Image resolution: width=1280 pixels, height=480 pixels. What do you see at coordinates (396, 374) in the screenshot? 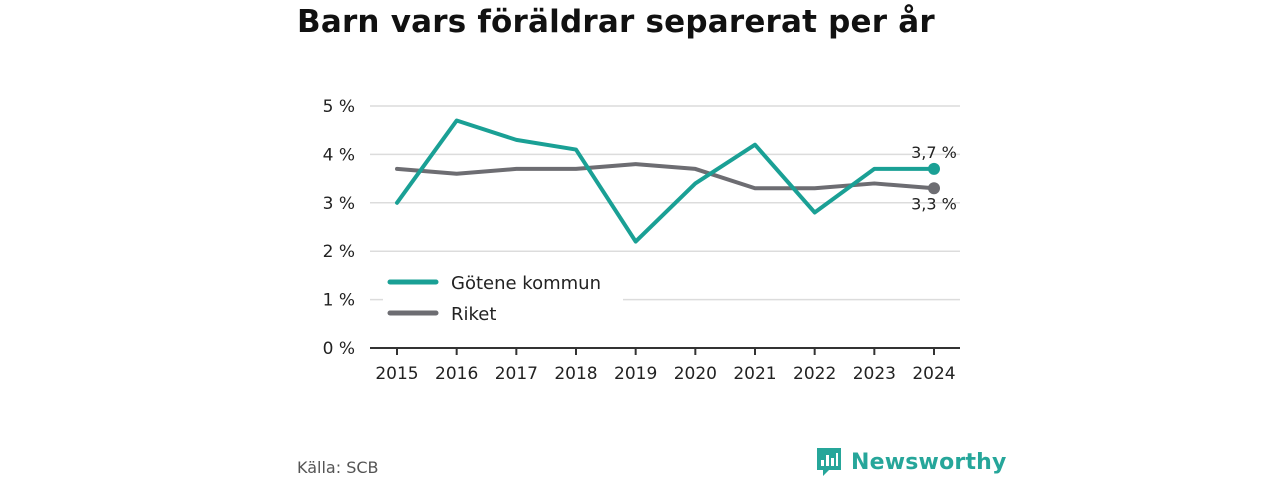
I see `x-tick-label: 2015` at bounding box center [396, 374].